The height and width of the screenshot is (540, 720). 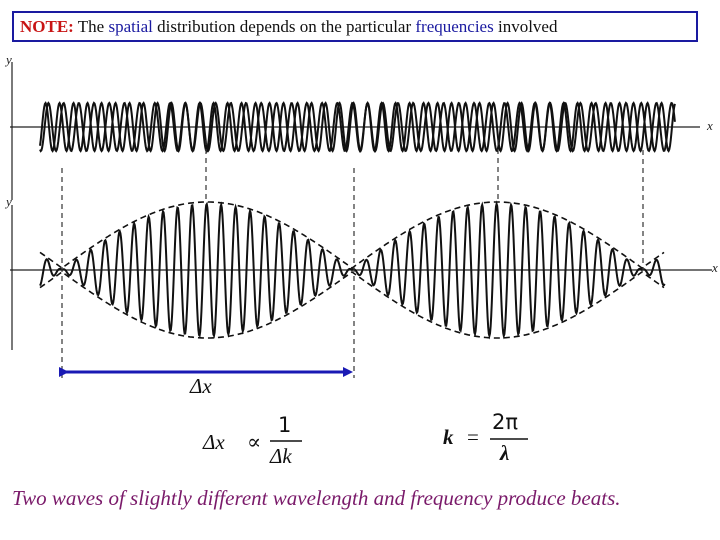 What do you see at coordinates (352, 235) in the screenshot?
I see `envelope-upper` at bounding box center [352, 235].